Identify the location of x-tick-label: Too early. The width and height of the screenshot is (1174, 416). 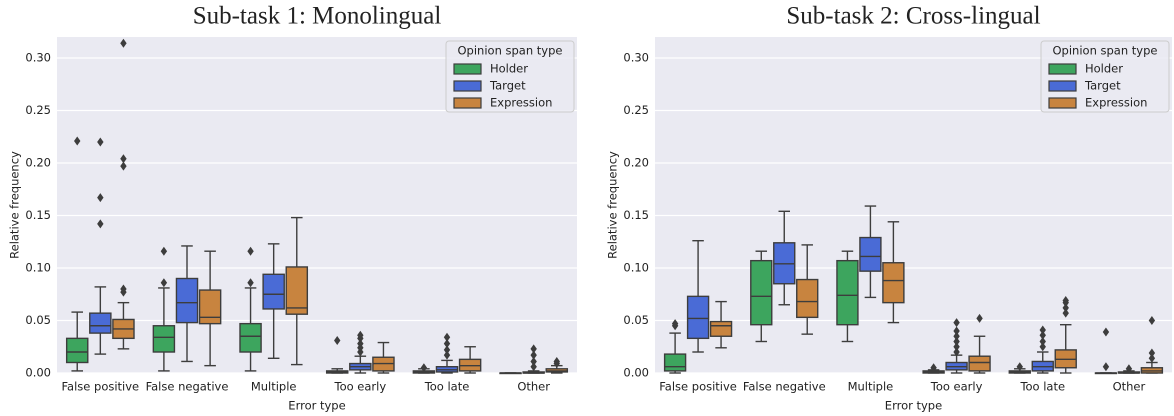
(956, 387).